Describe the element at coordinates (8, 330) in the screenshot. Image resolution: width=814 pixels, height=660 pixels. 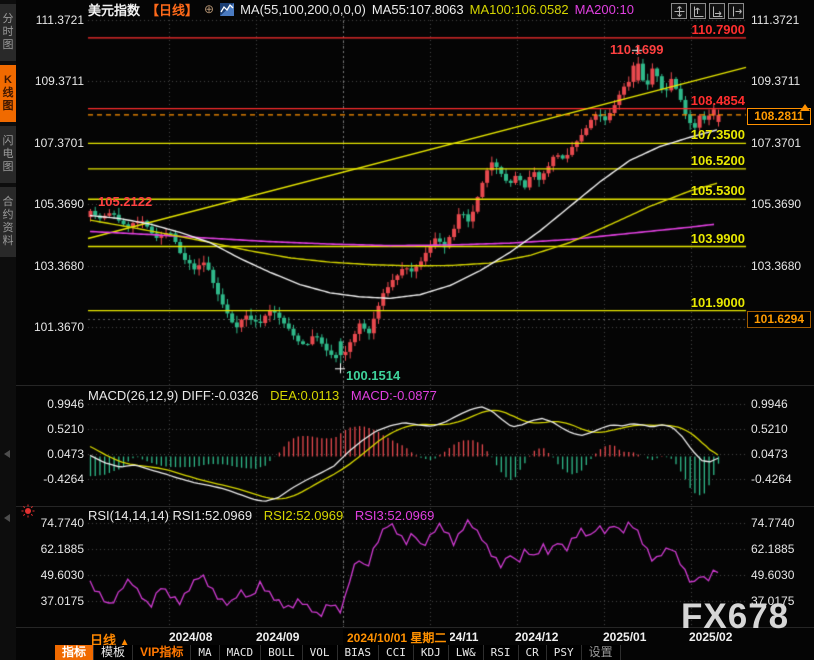
I see `left-sidebar: 分时图 K线图闪电图合约资料` at that location.